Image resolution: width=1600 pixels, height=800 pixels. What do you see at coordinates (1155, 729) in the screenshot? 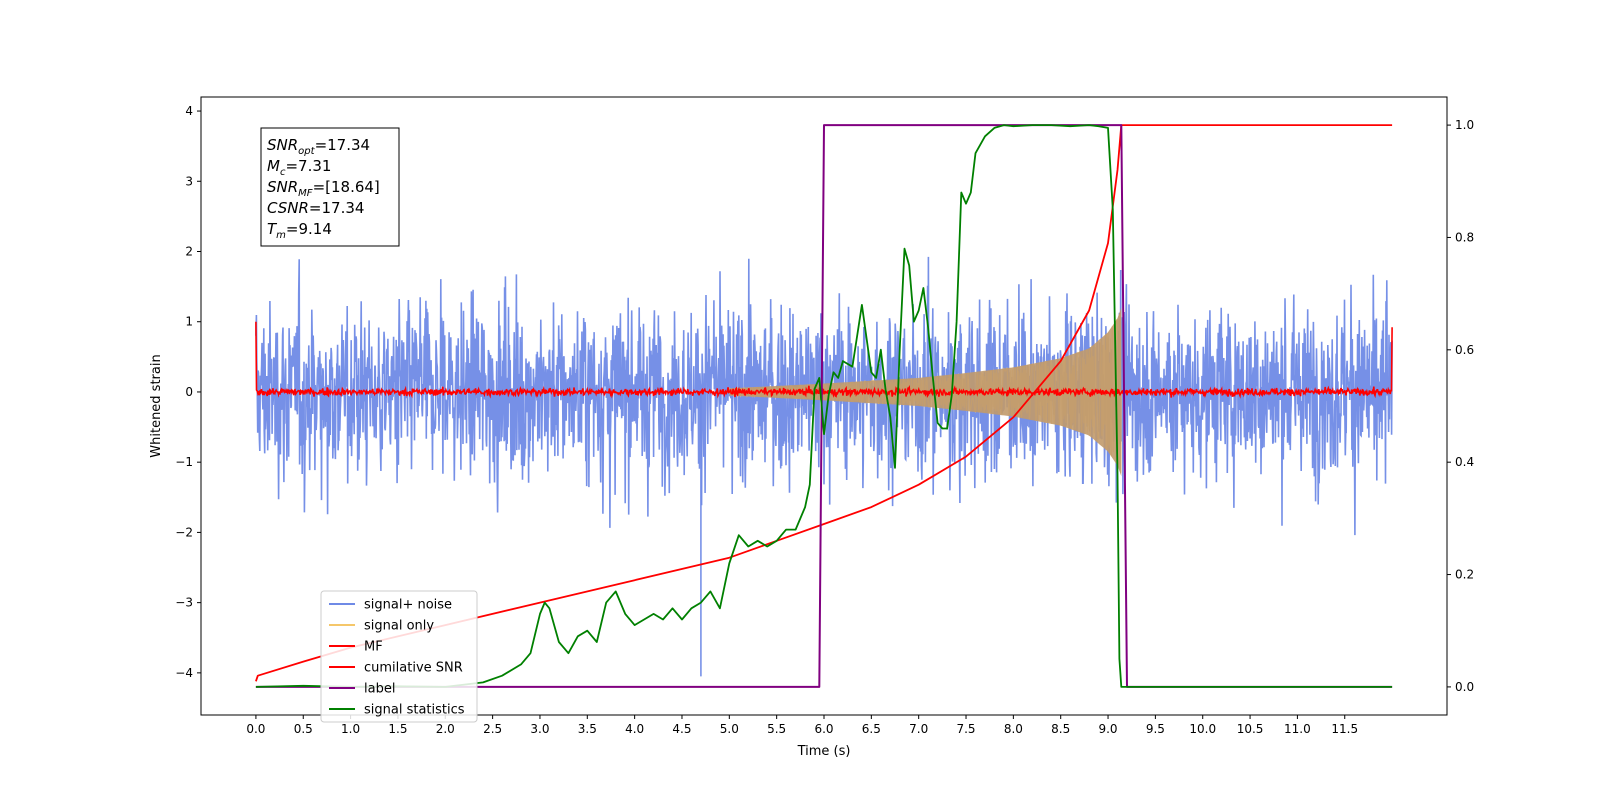
I see `x-tick-label: 9.5` at bounding box center [1155, 729].